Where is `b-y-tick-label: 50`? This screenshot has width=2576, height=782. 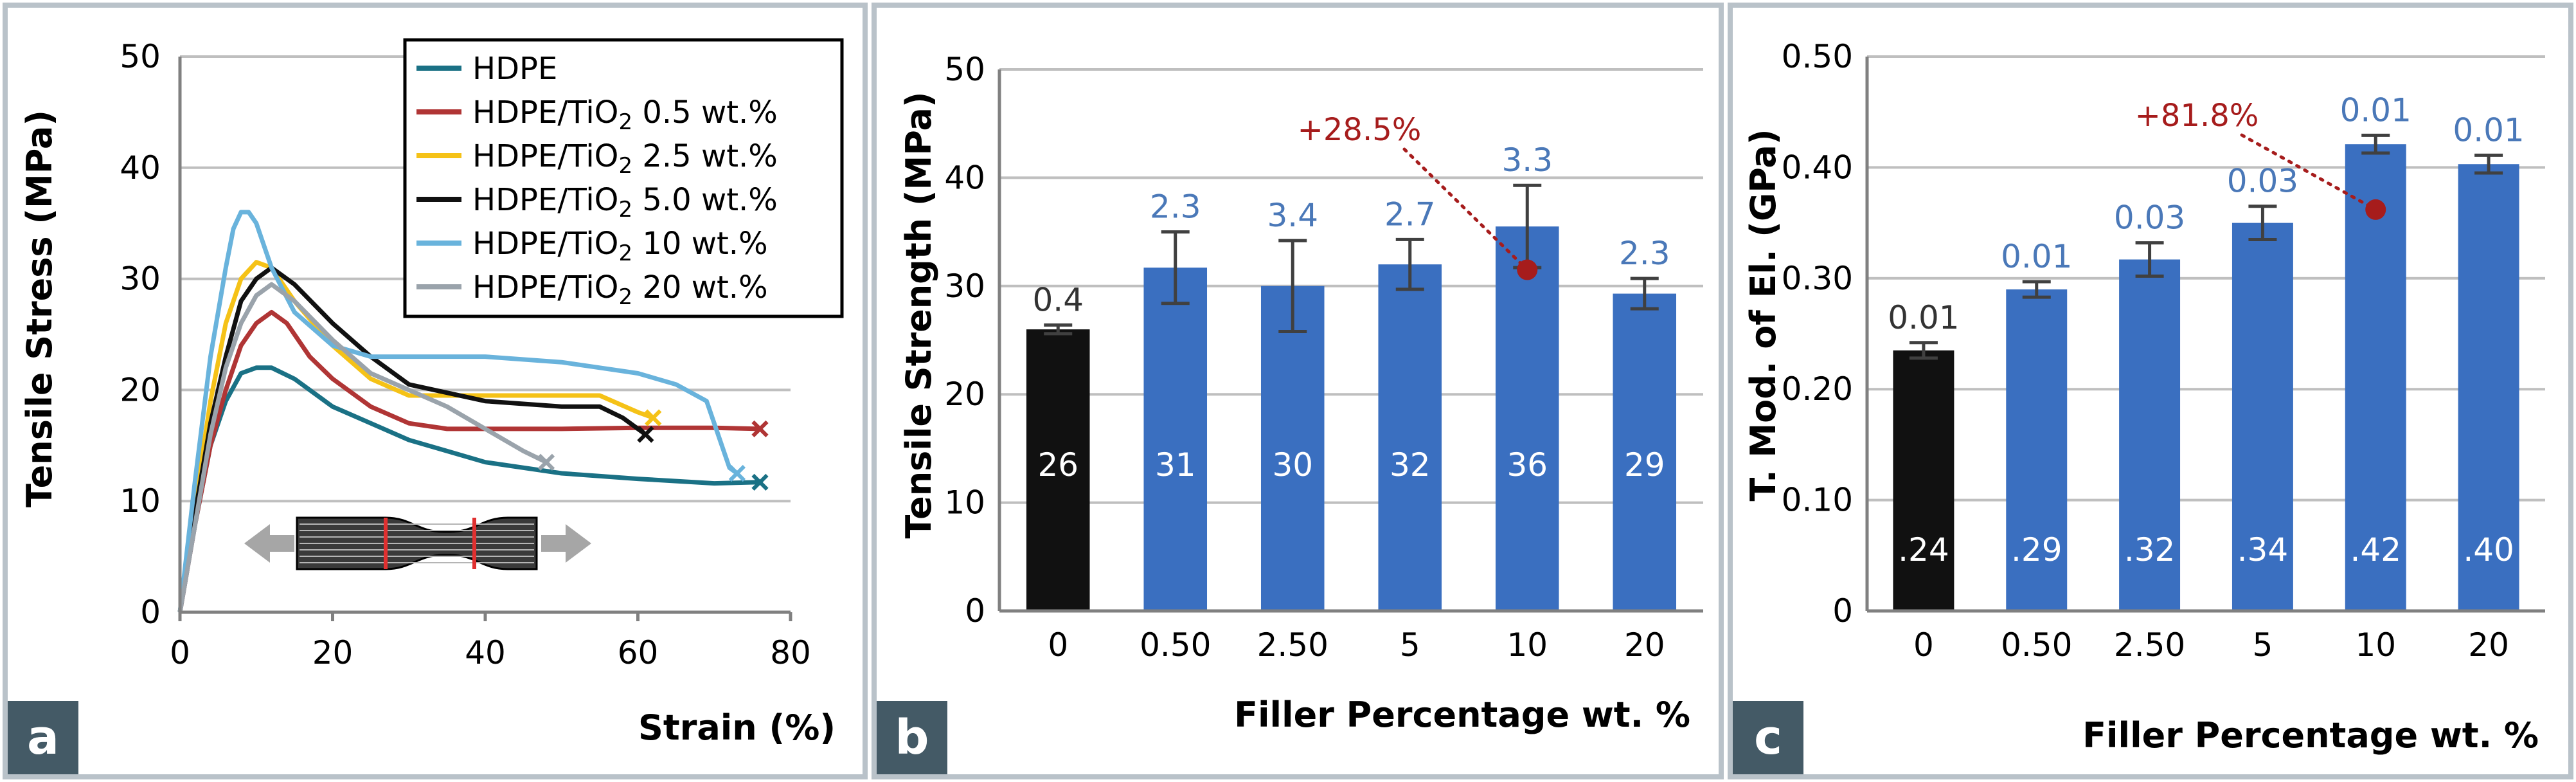 b-y-tick-label: 50 is located at coordinates (964, 69).